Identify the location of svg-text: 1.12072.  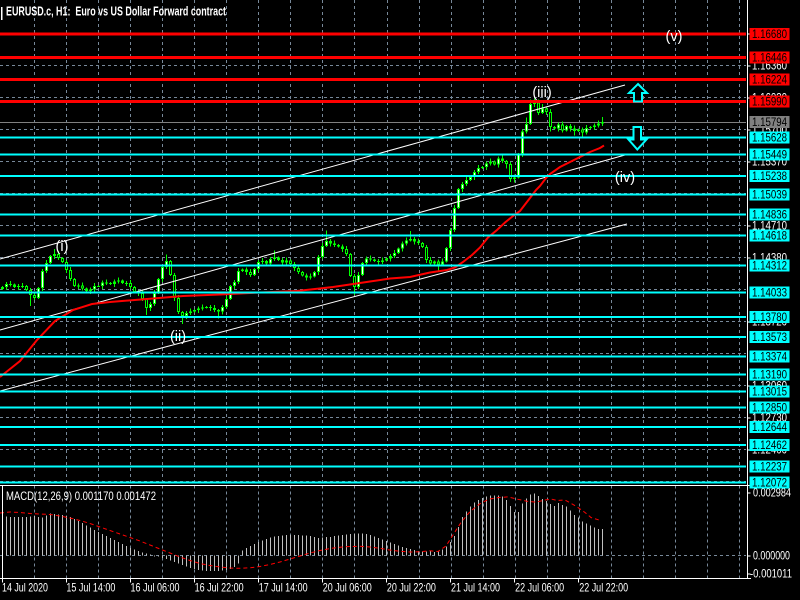
(769, 483).